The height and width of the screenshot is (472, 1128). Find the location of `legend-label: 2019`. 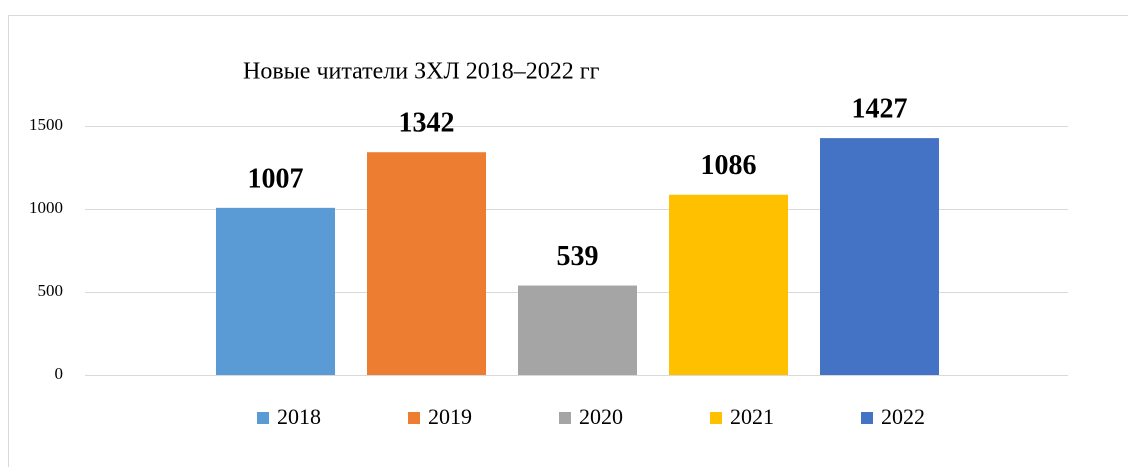

legend-label: 2019 is located at coordinates (450, 416).